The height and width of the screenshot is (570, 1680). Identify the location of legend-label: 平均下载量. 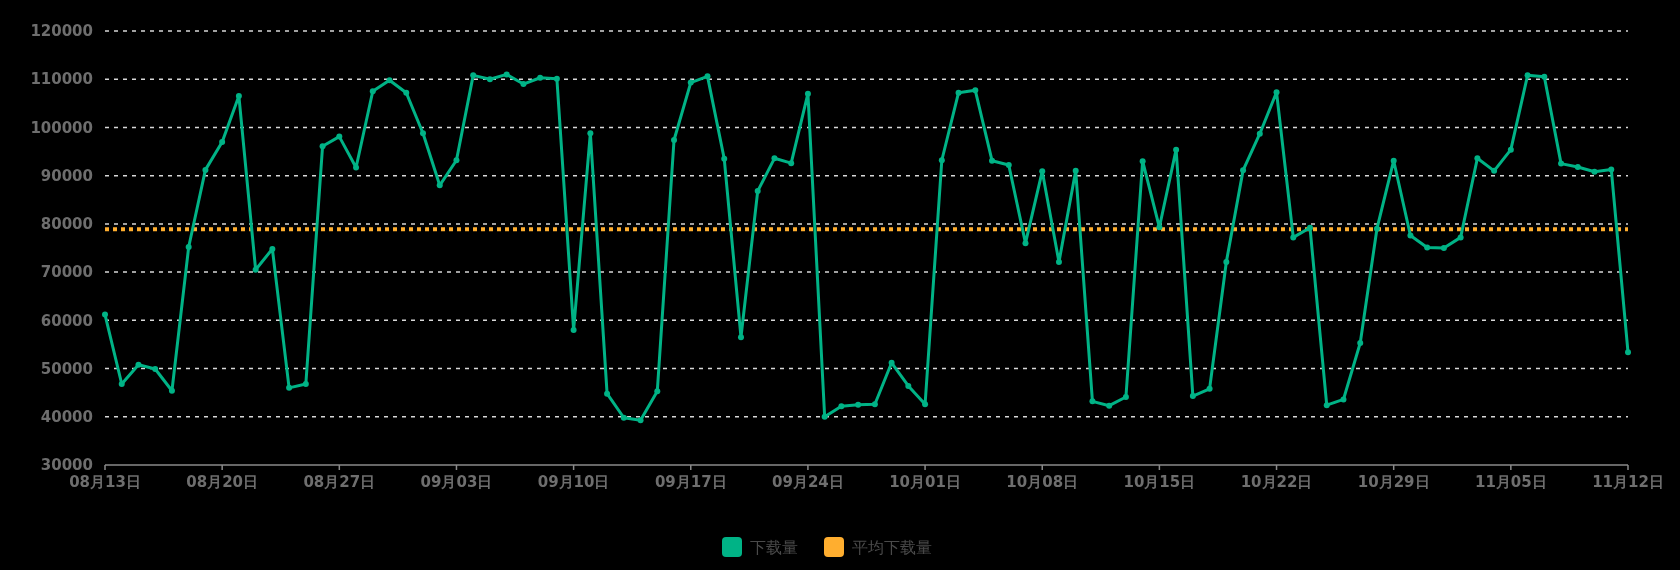
(892, 547).